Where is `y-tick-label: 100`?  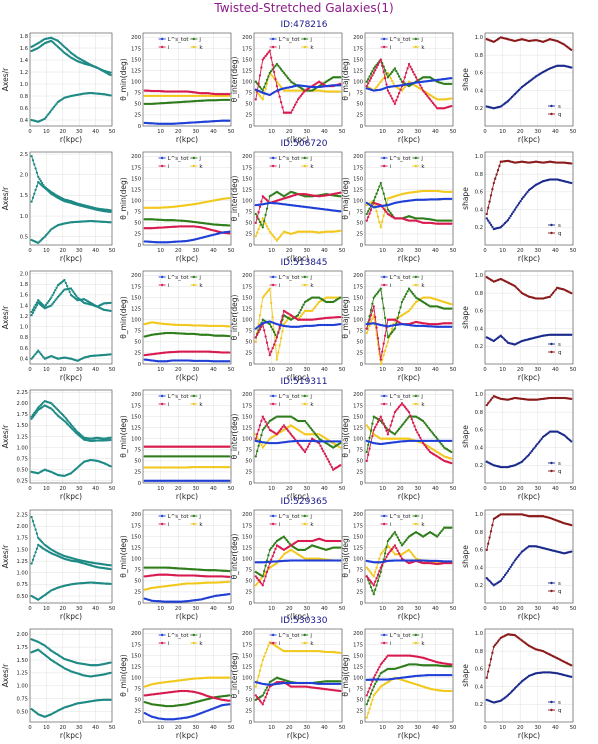
y-tick-label: 100 is located at coordinates (358, 440).